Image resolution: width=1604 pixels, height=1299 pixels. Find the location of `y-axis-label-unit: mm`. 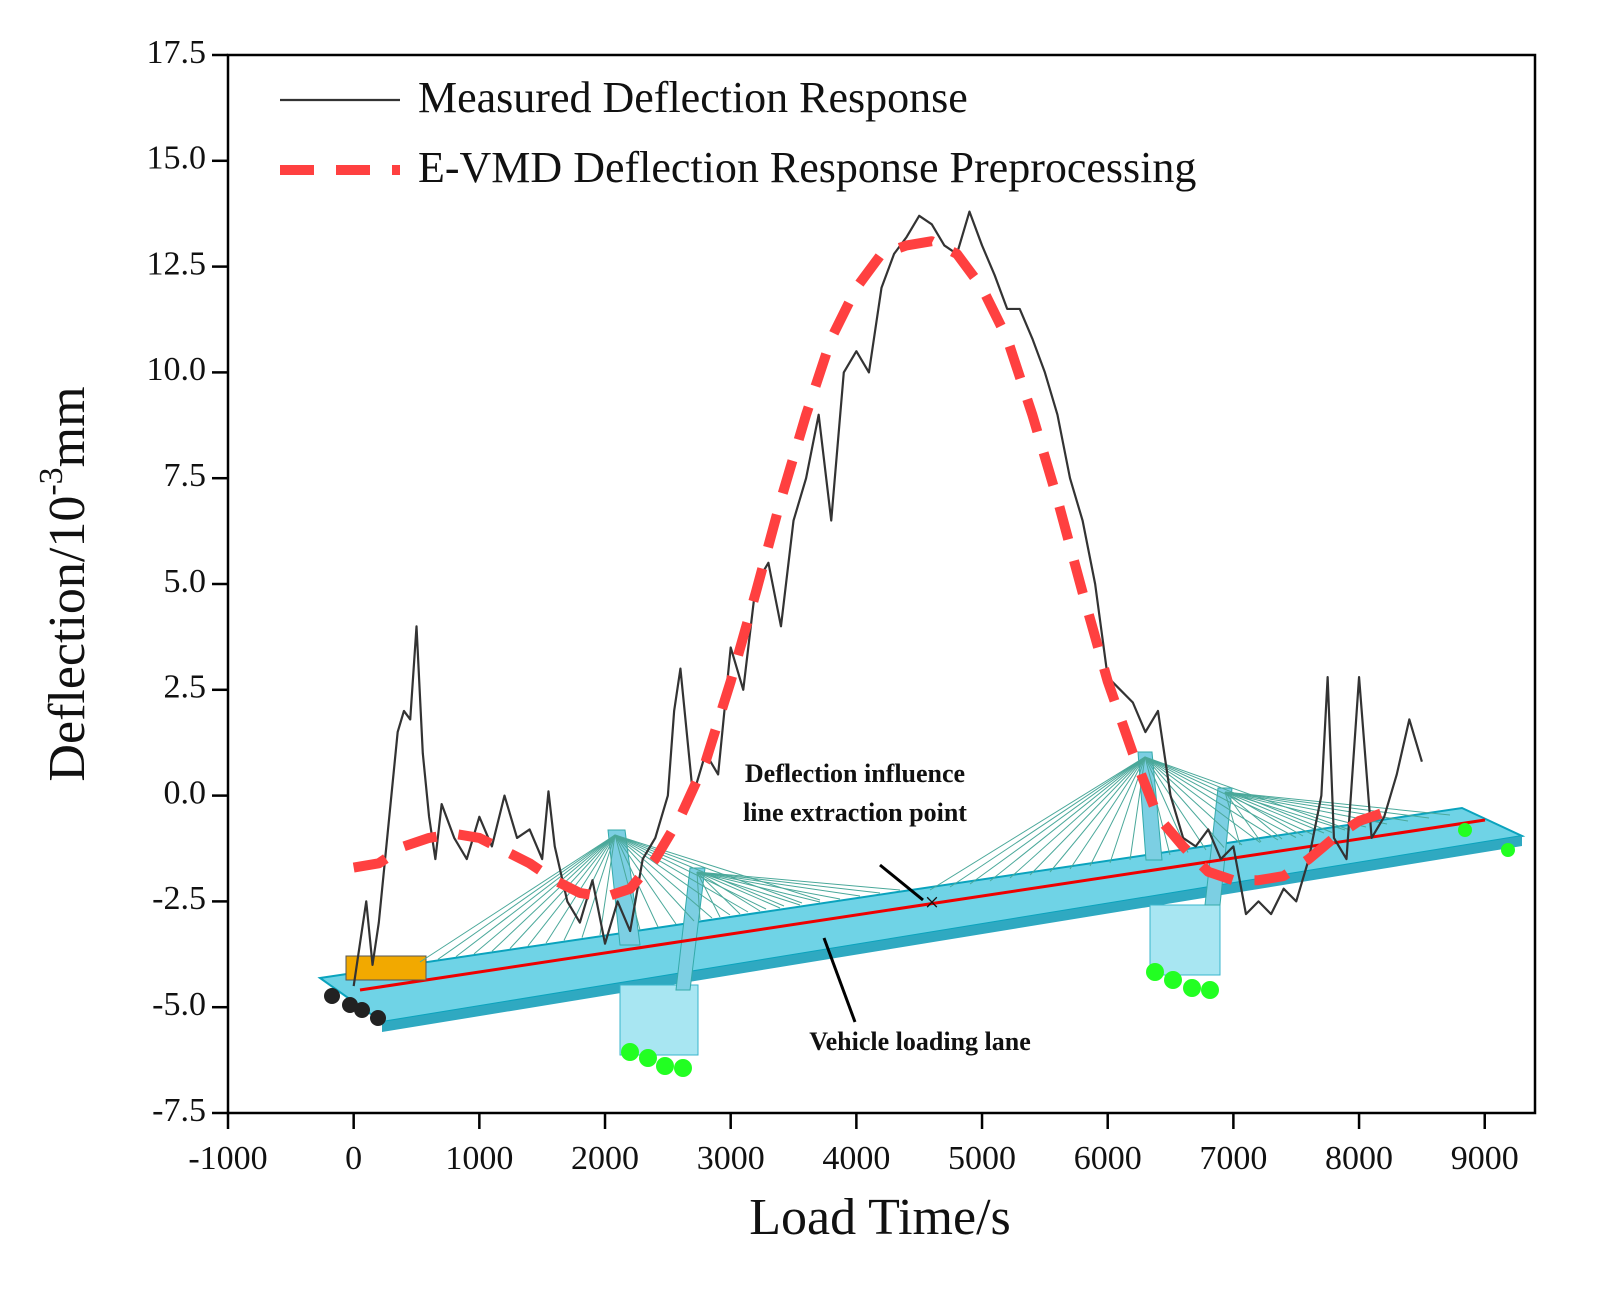

y-axis-label-unit: mm is located at coordinates (67, 426).